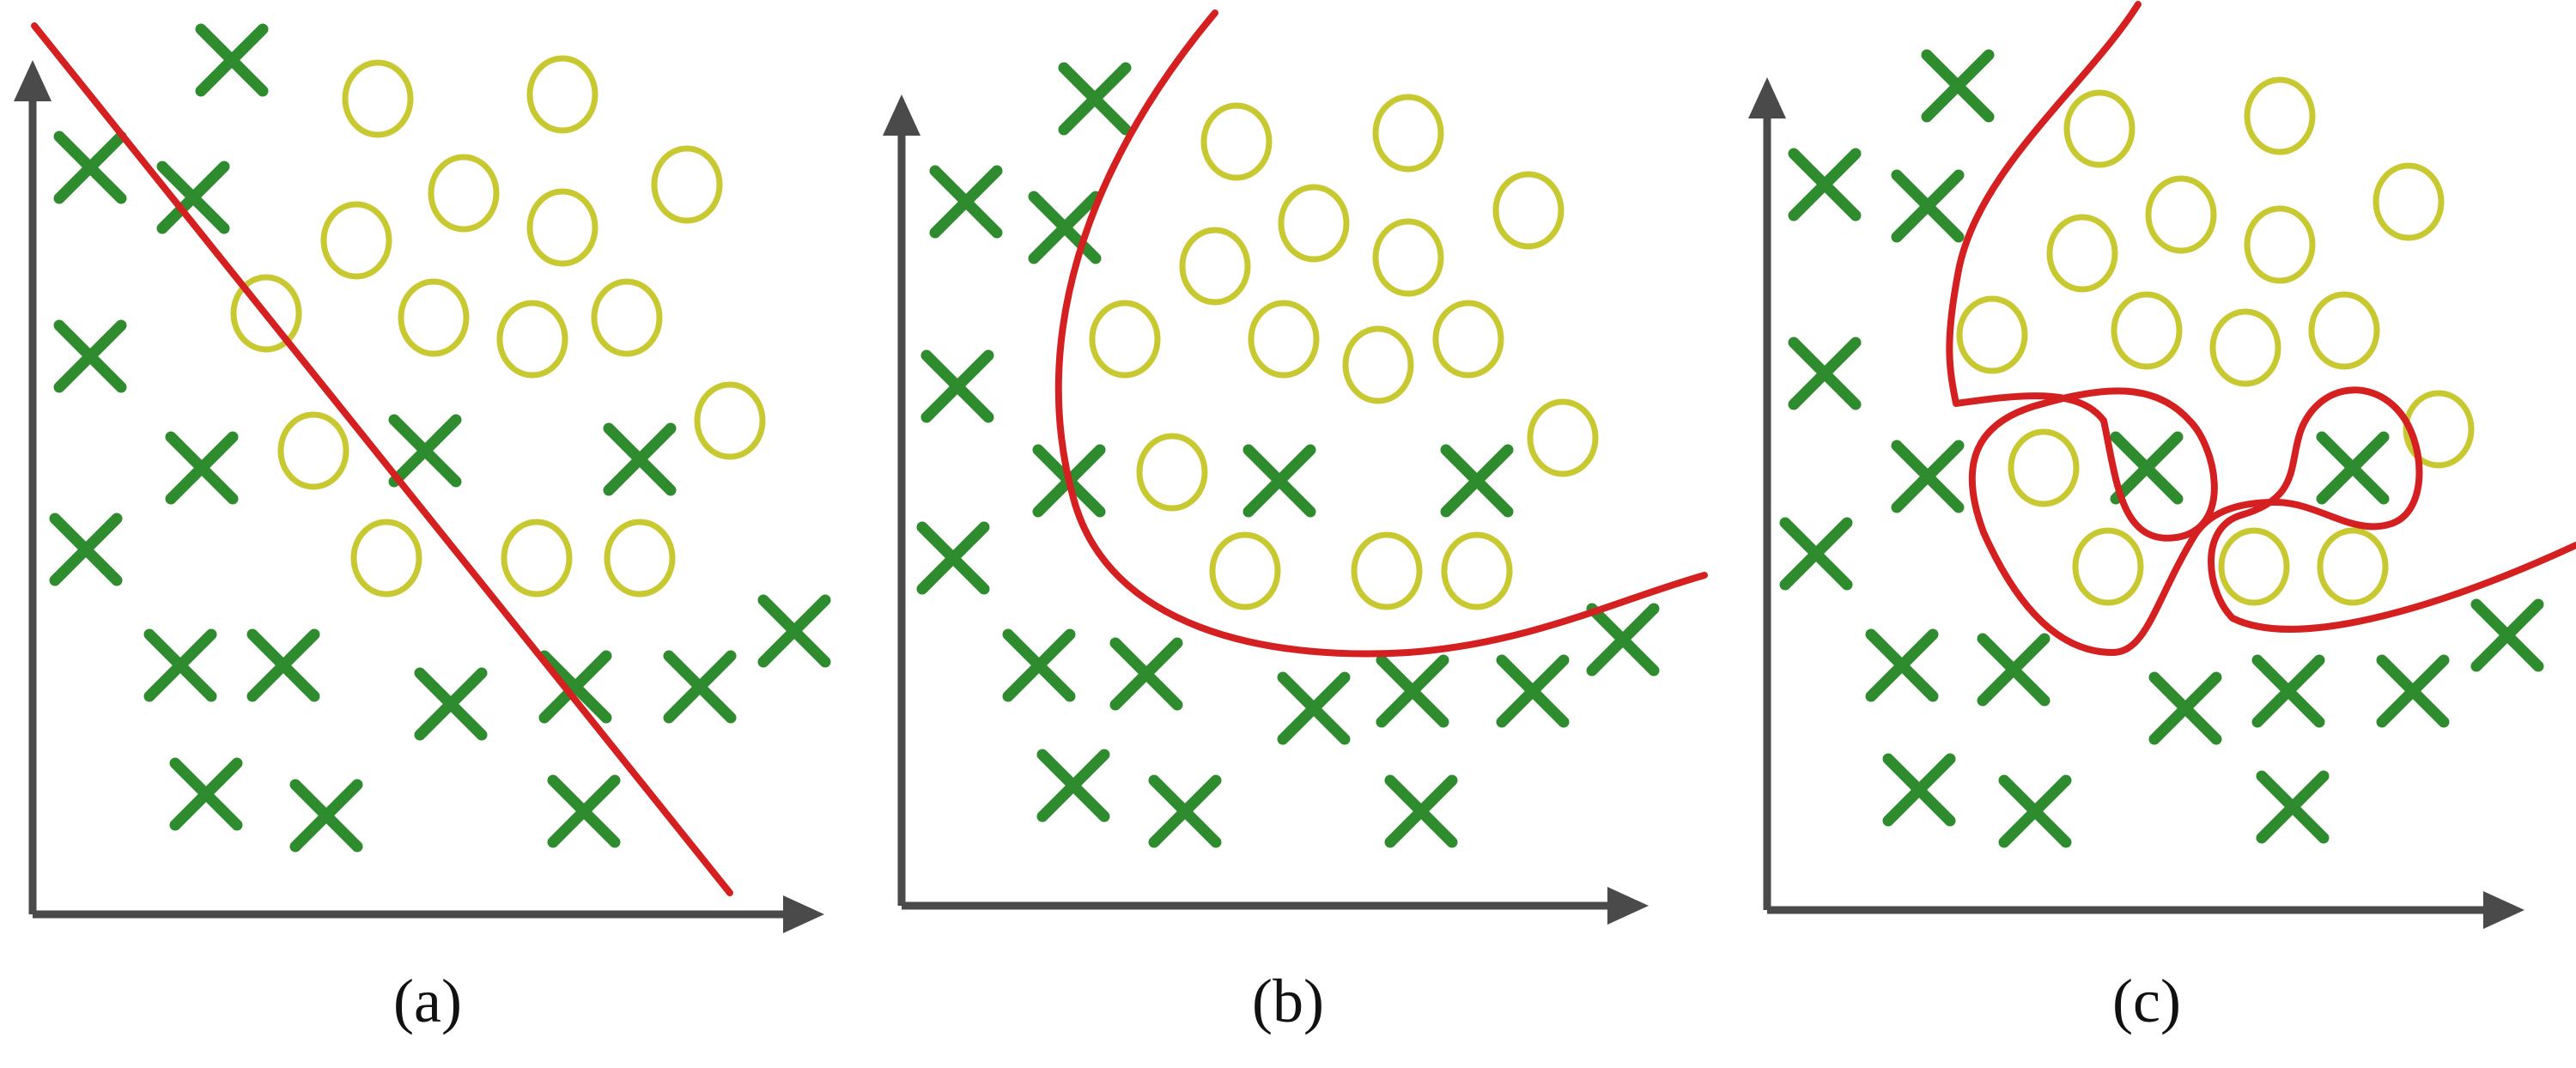  I want to click on x-axis-arrow-a, so click(803, 914).